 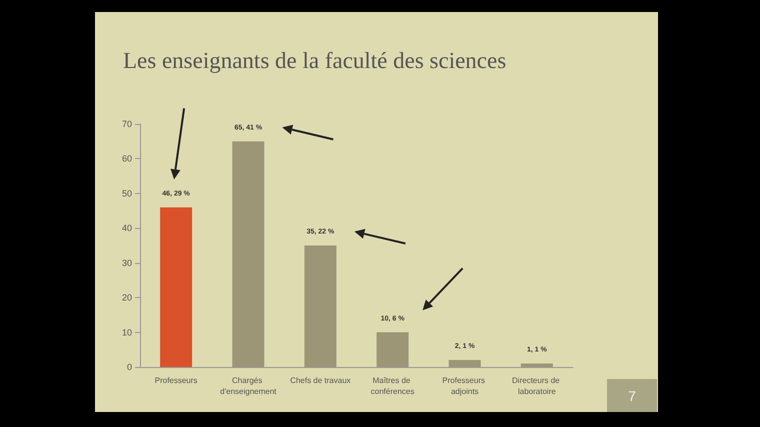 I want to click on x-tick-label: Chefs de travaux, so click(x=320, y=380).